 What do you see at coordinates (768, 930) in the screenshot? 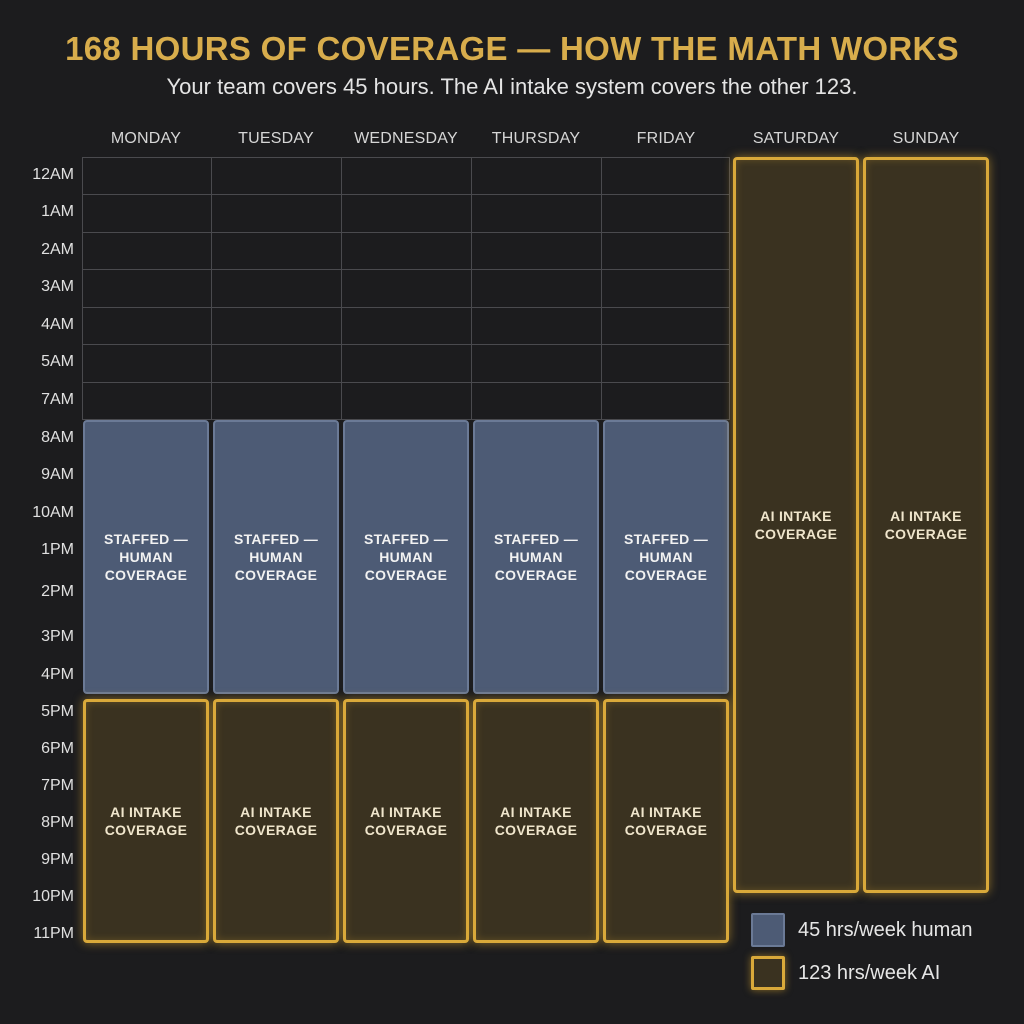
I see `legend-human-swatch` at bounding box center [768, 930].